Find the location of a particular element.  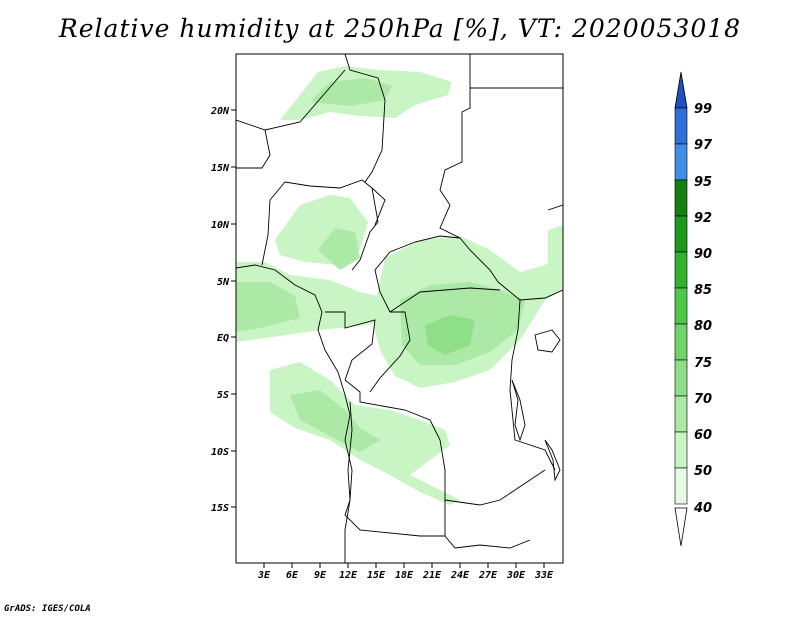

humidity-area-nigeria is located at coordinates (339, 249).